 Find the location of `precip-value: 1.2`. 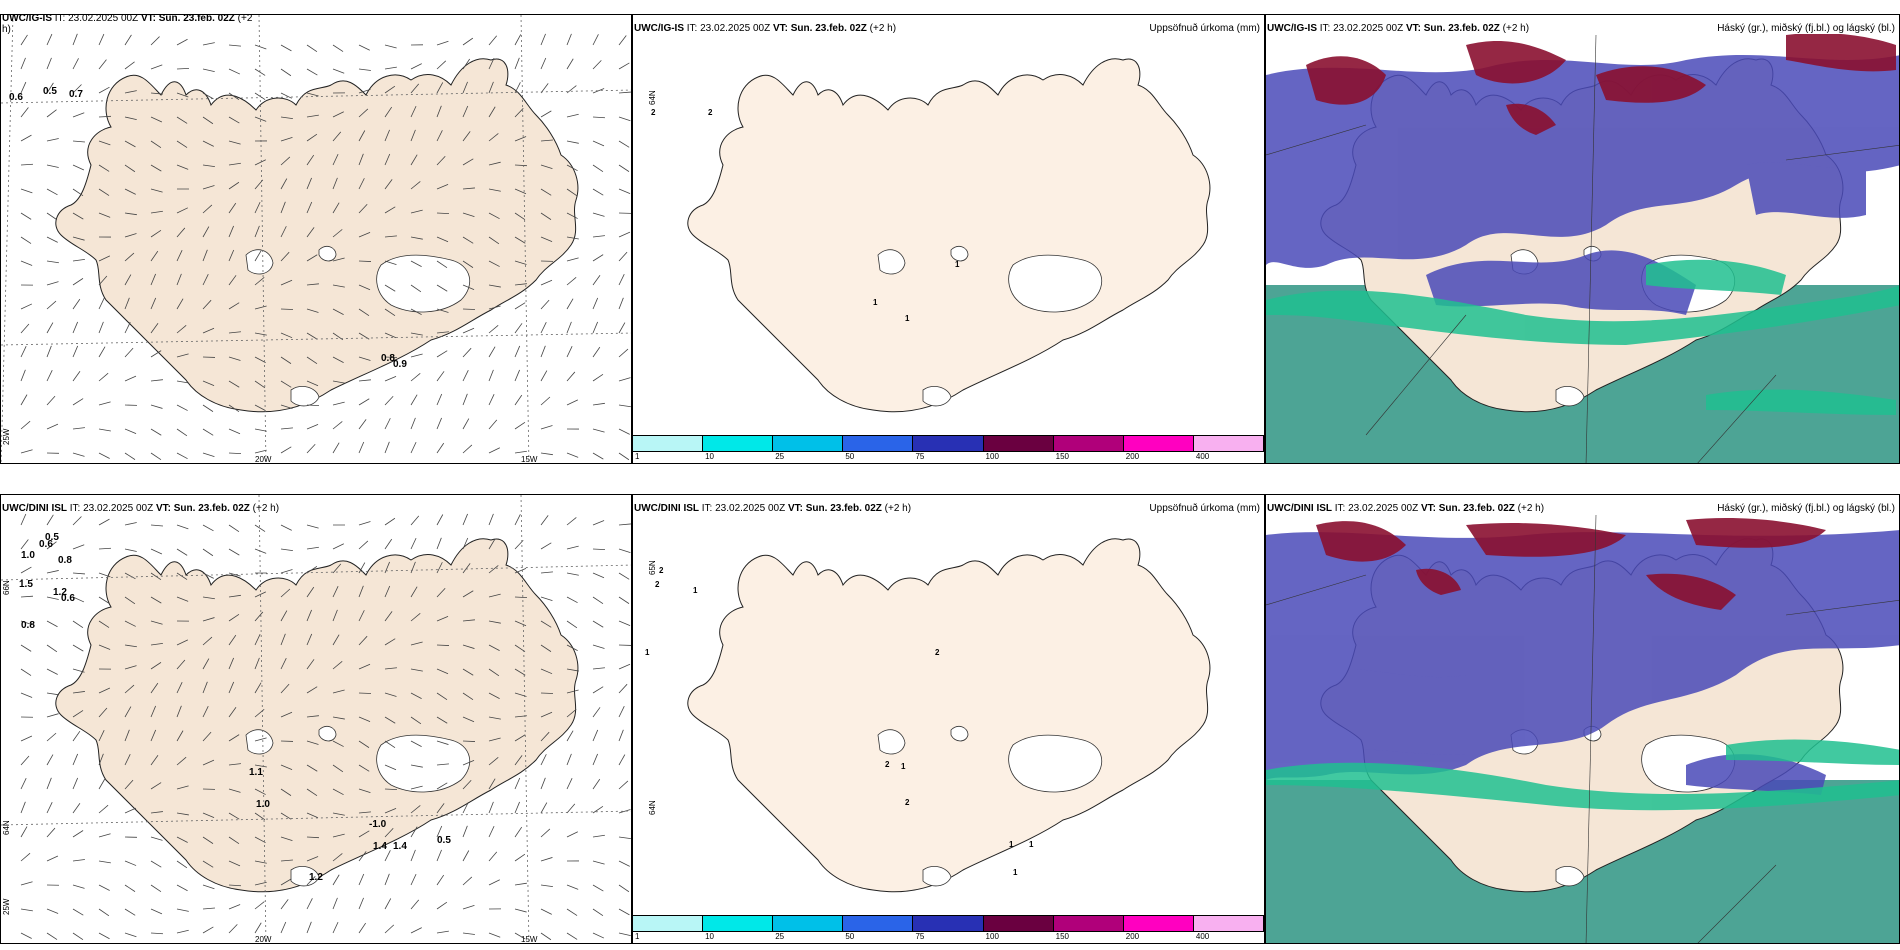

precip-value: 1.2 is located at coordinates (60, 592).